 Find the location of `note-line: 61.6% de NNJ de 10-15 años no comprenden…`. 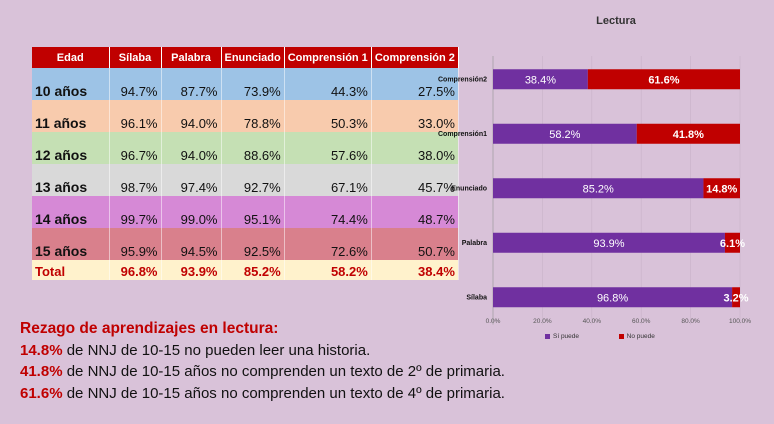

note-line: 61.6% de NNJ de 10-15 años no comprenden… is located at coordinates (262, 394).